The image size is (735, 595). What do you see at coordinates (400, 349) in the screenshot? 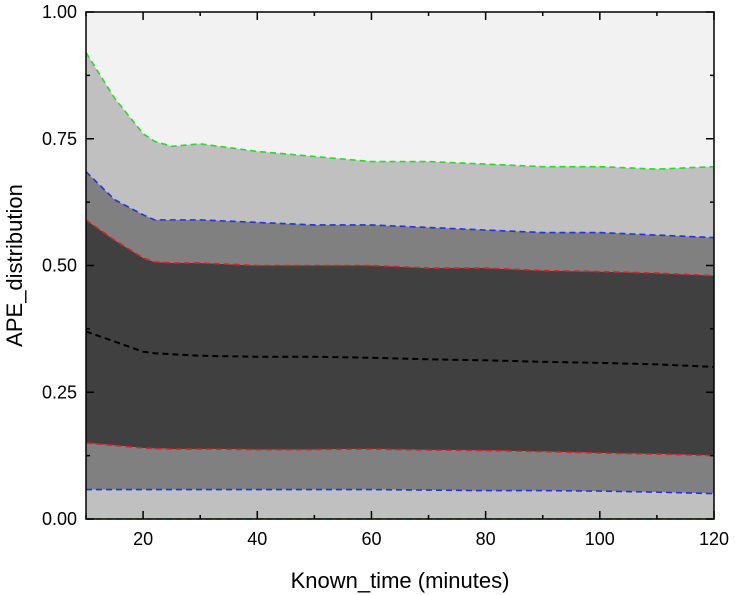
I see `series-line-median` at bounding box center [400, 349].